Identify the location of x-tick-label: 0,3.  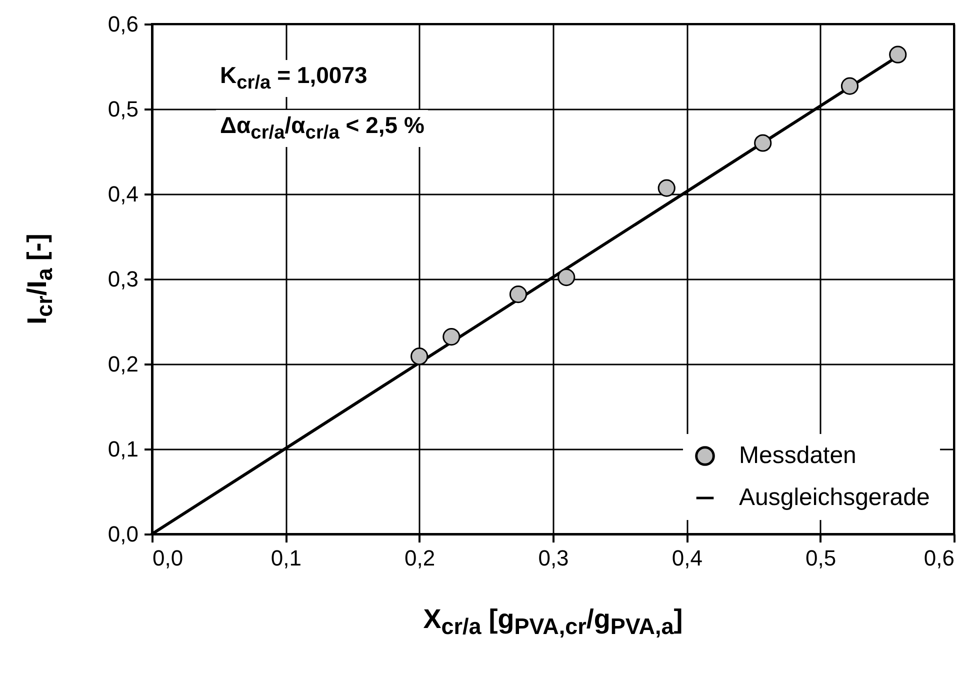
(553, 558).